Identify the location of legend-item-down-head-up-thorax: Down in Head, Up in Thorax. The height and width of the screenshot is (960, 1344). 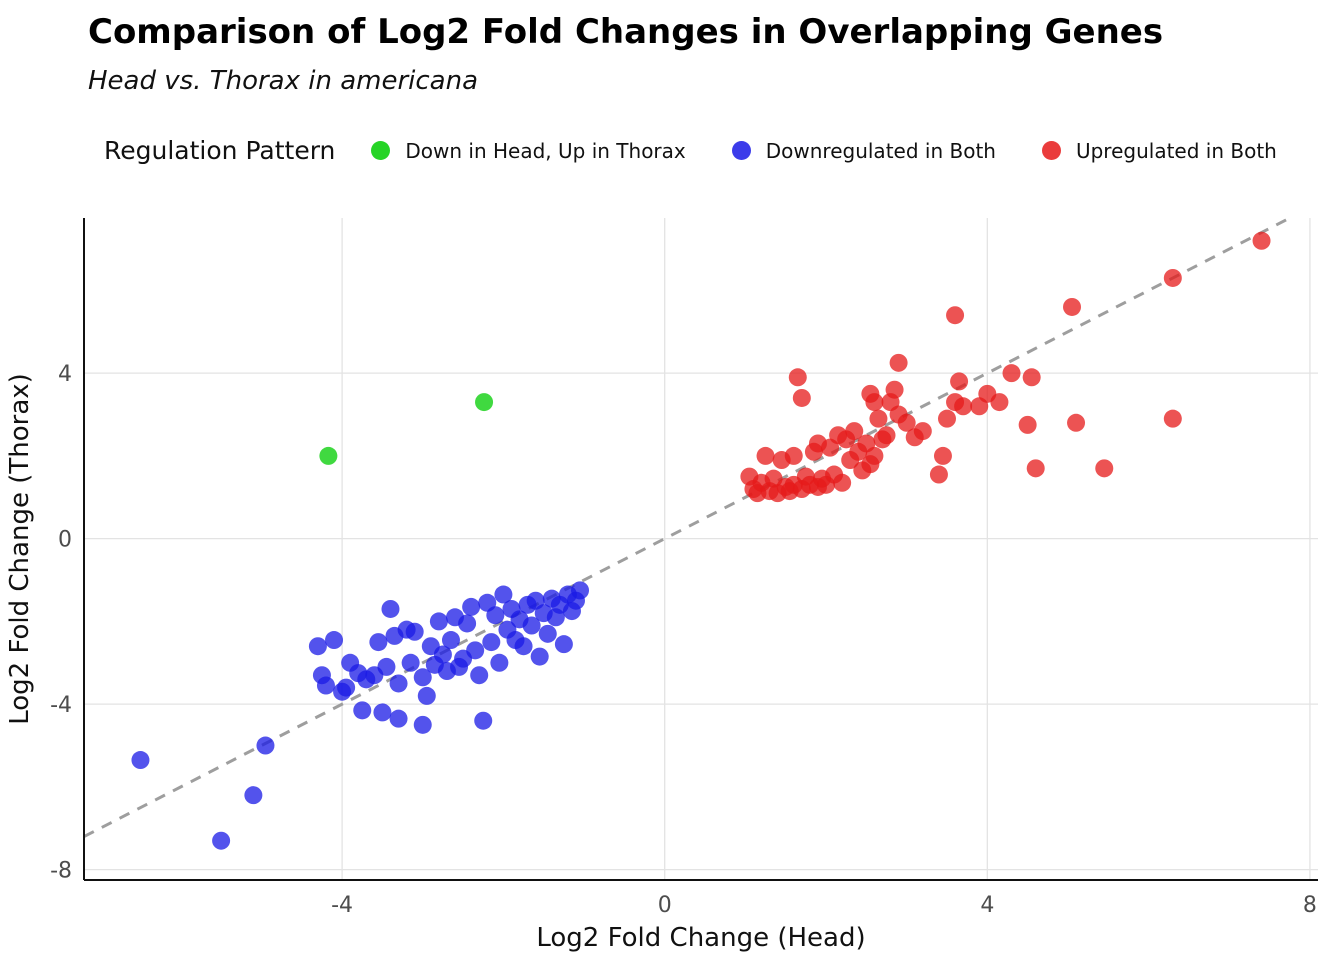
(528, 150).